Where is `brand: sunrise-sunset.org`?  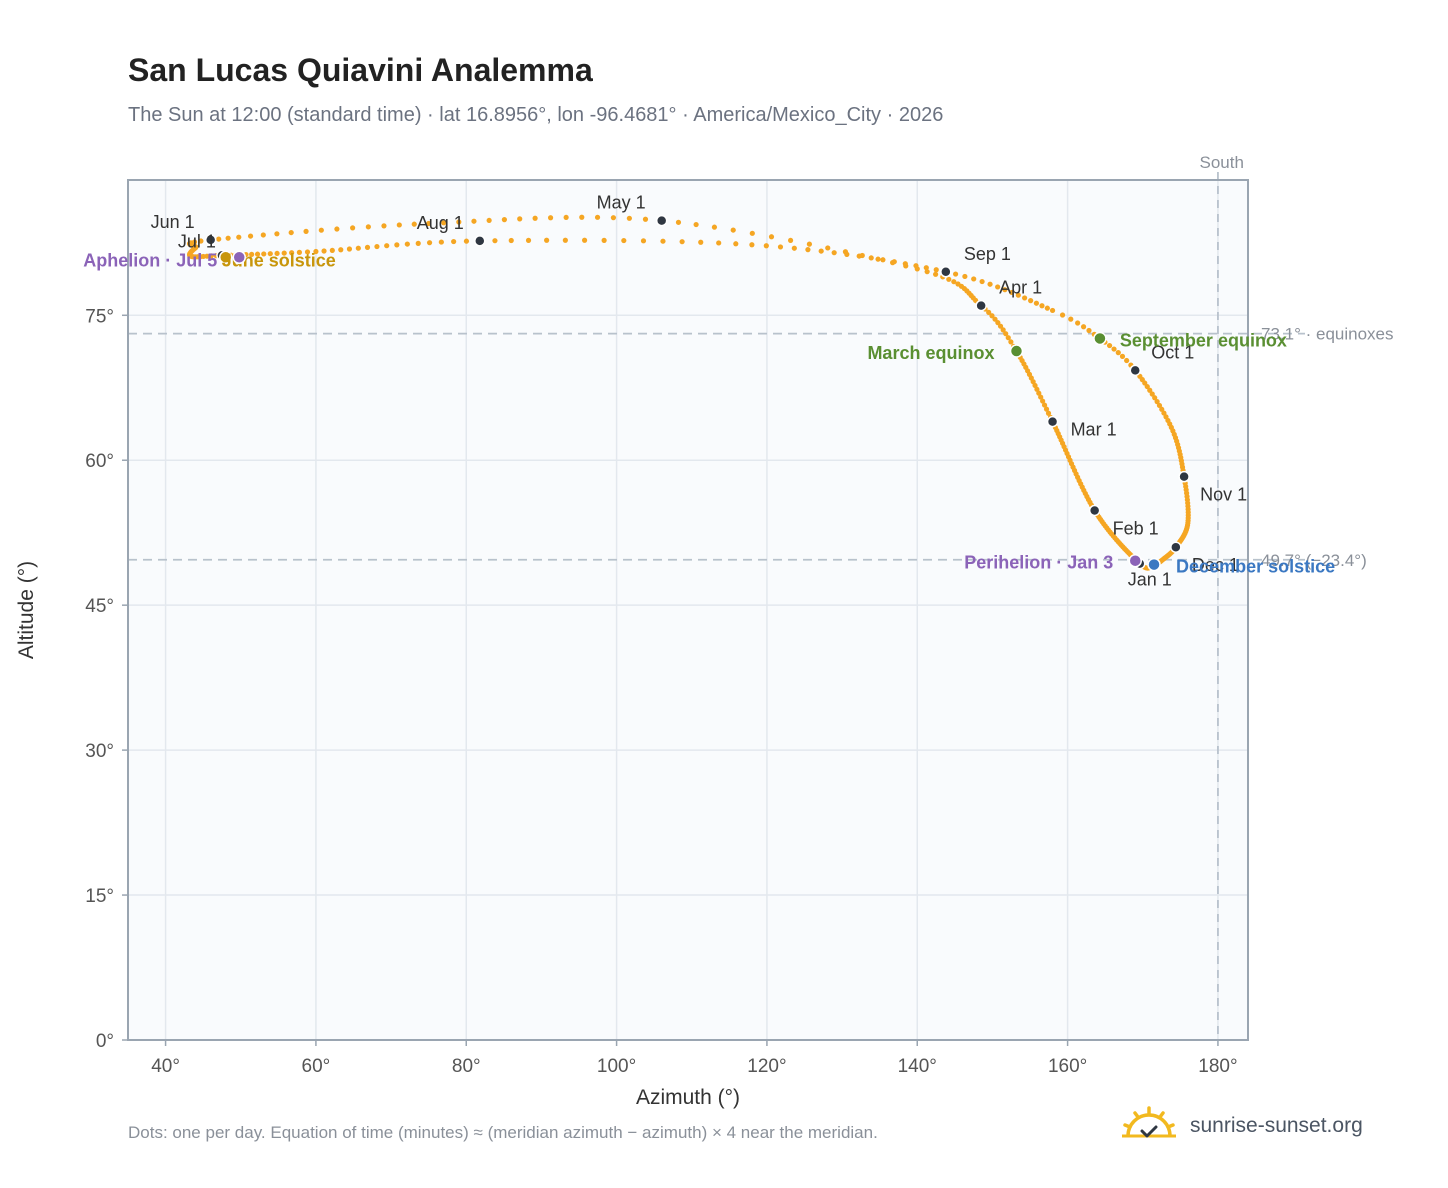 brand: sunrise-sunset.org is located at coordinates (1242, 1126).